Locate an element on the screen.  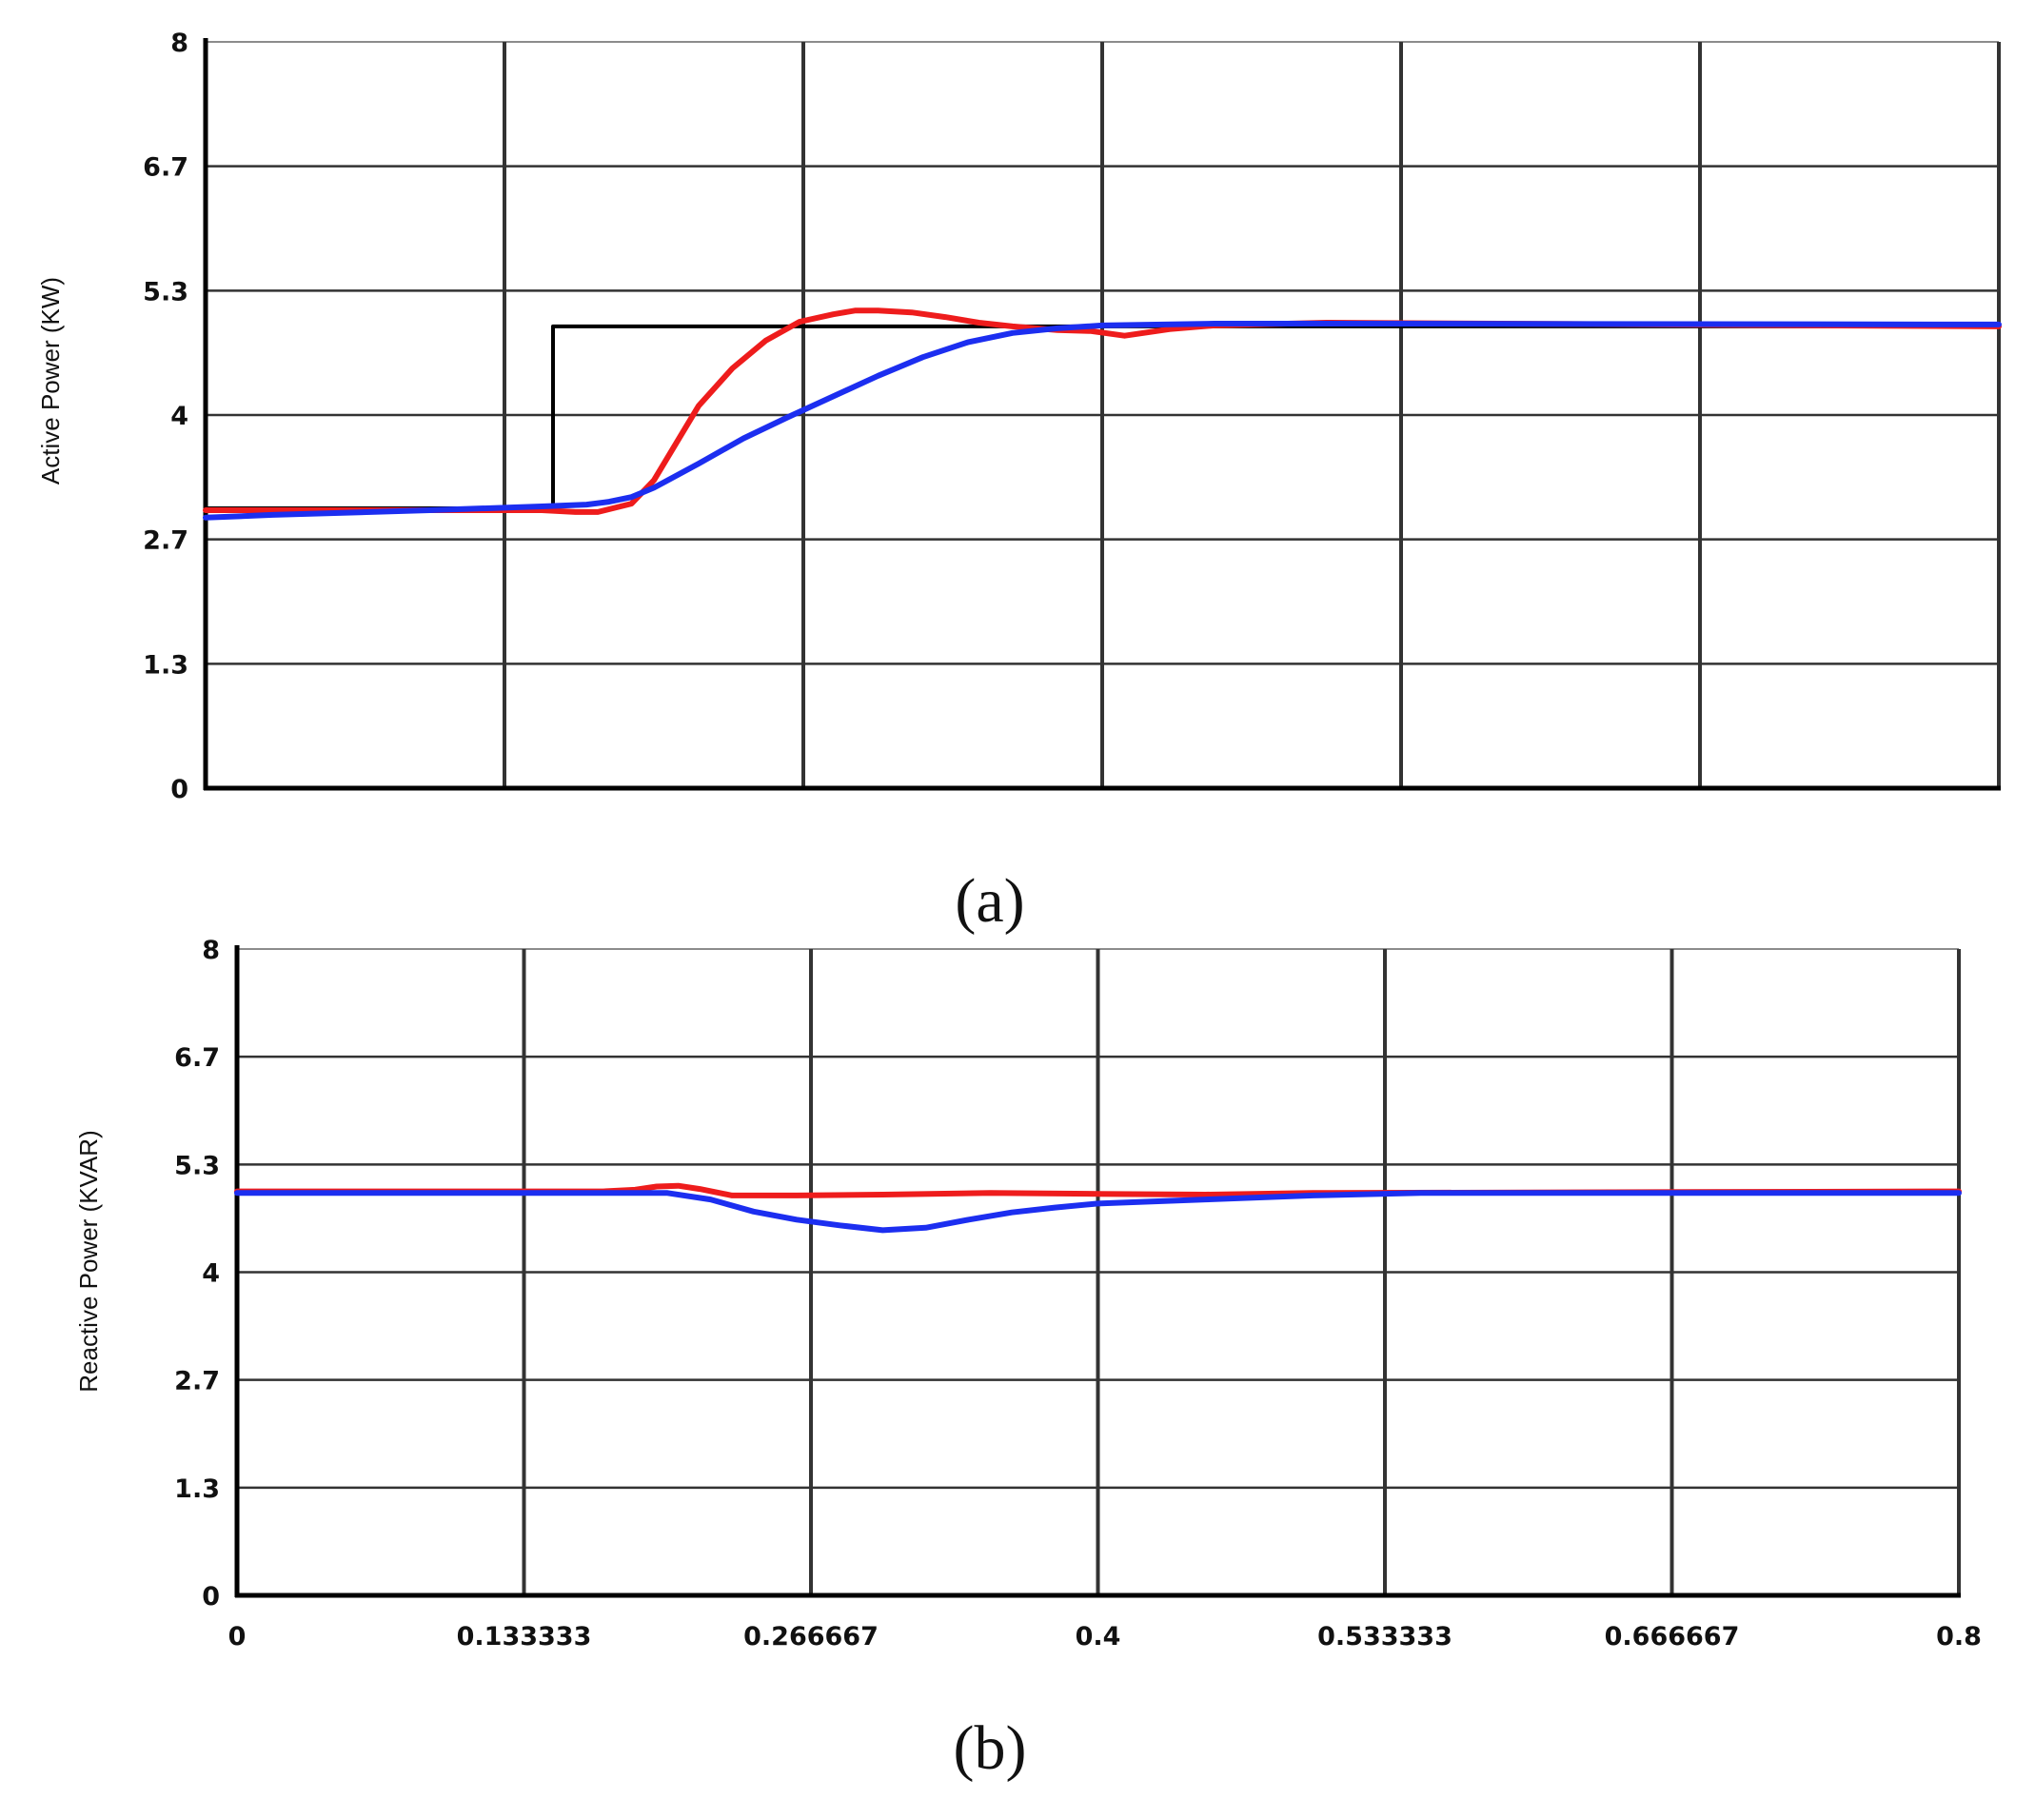
panel-label: (a) is located at coordinates (990, 901).